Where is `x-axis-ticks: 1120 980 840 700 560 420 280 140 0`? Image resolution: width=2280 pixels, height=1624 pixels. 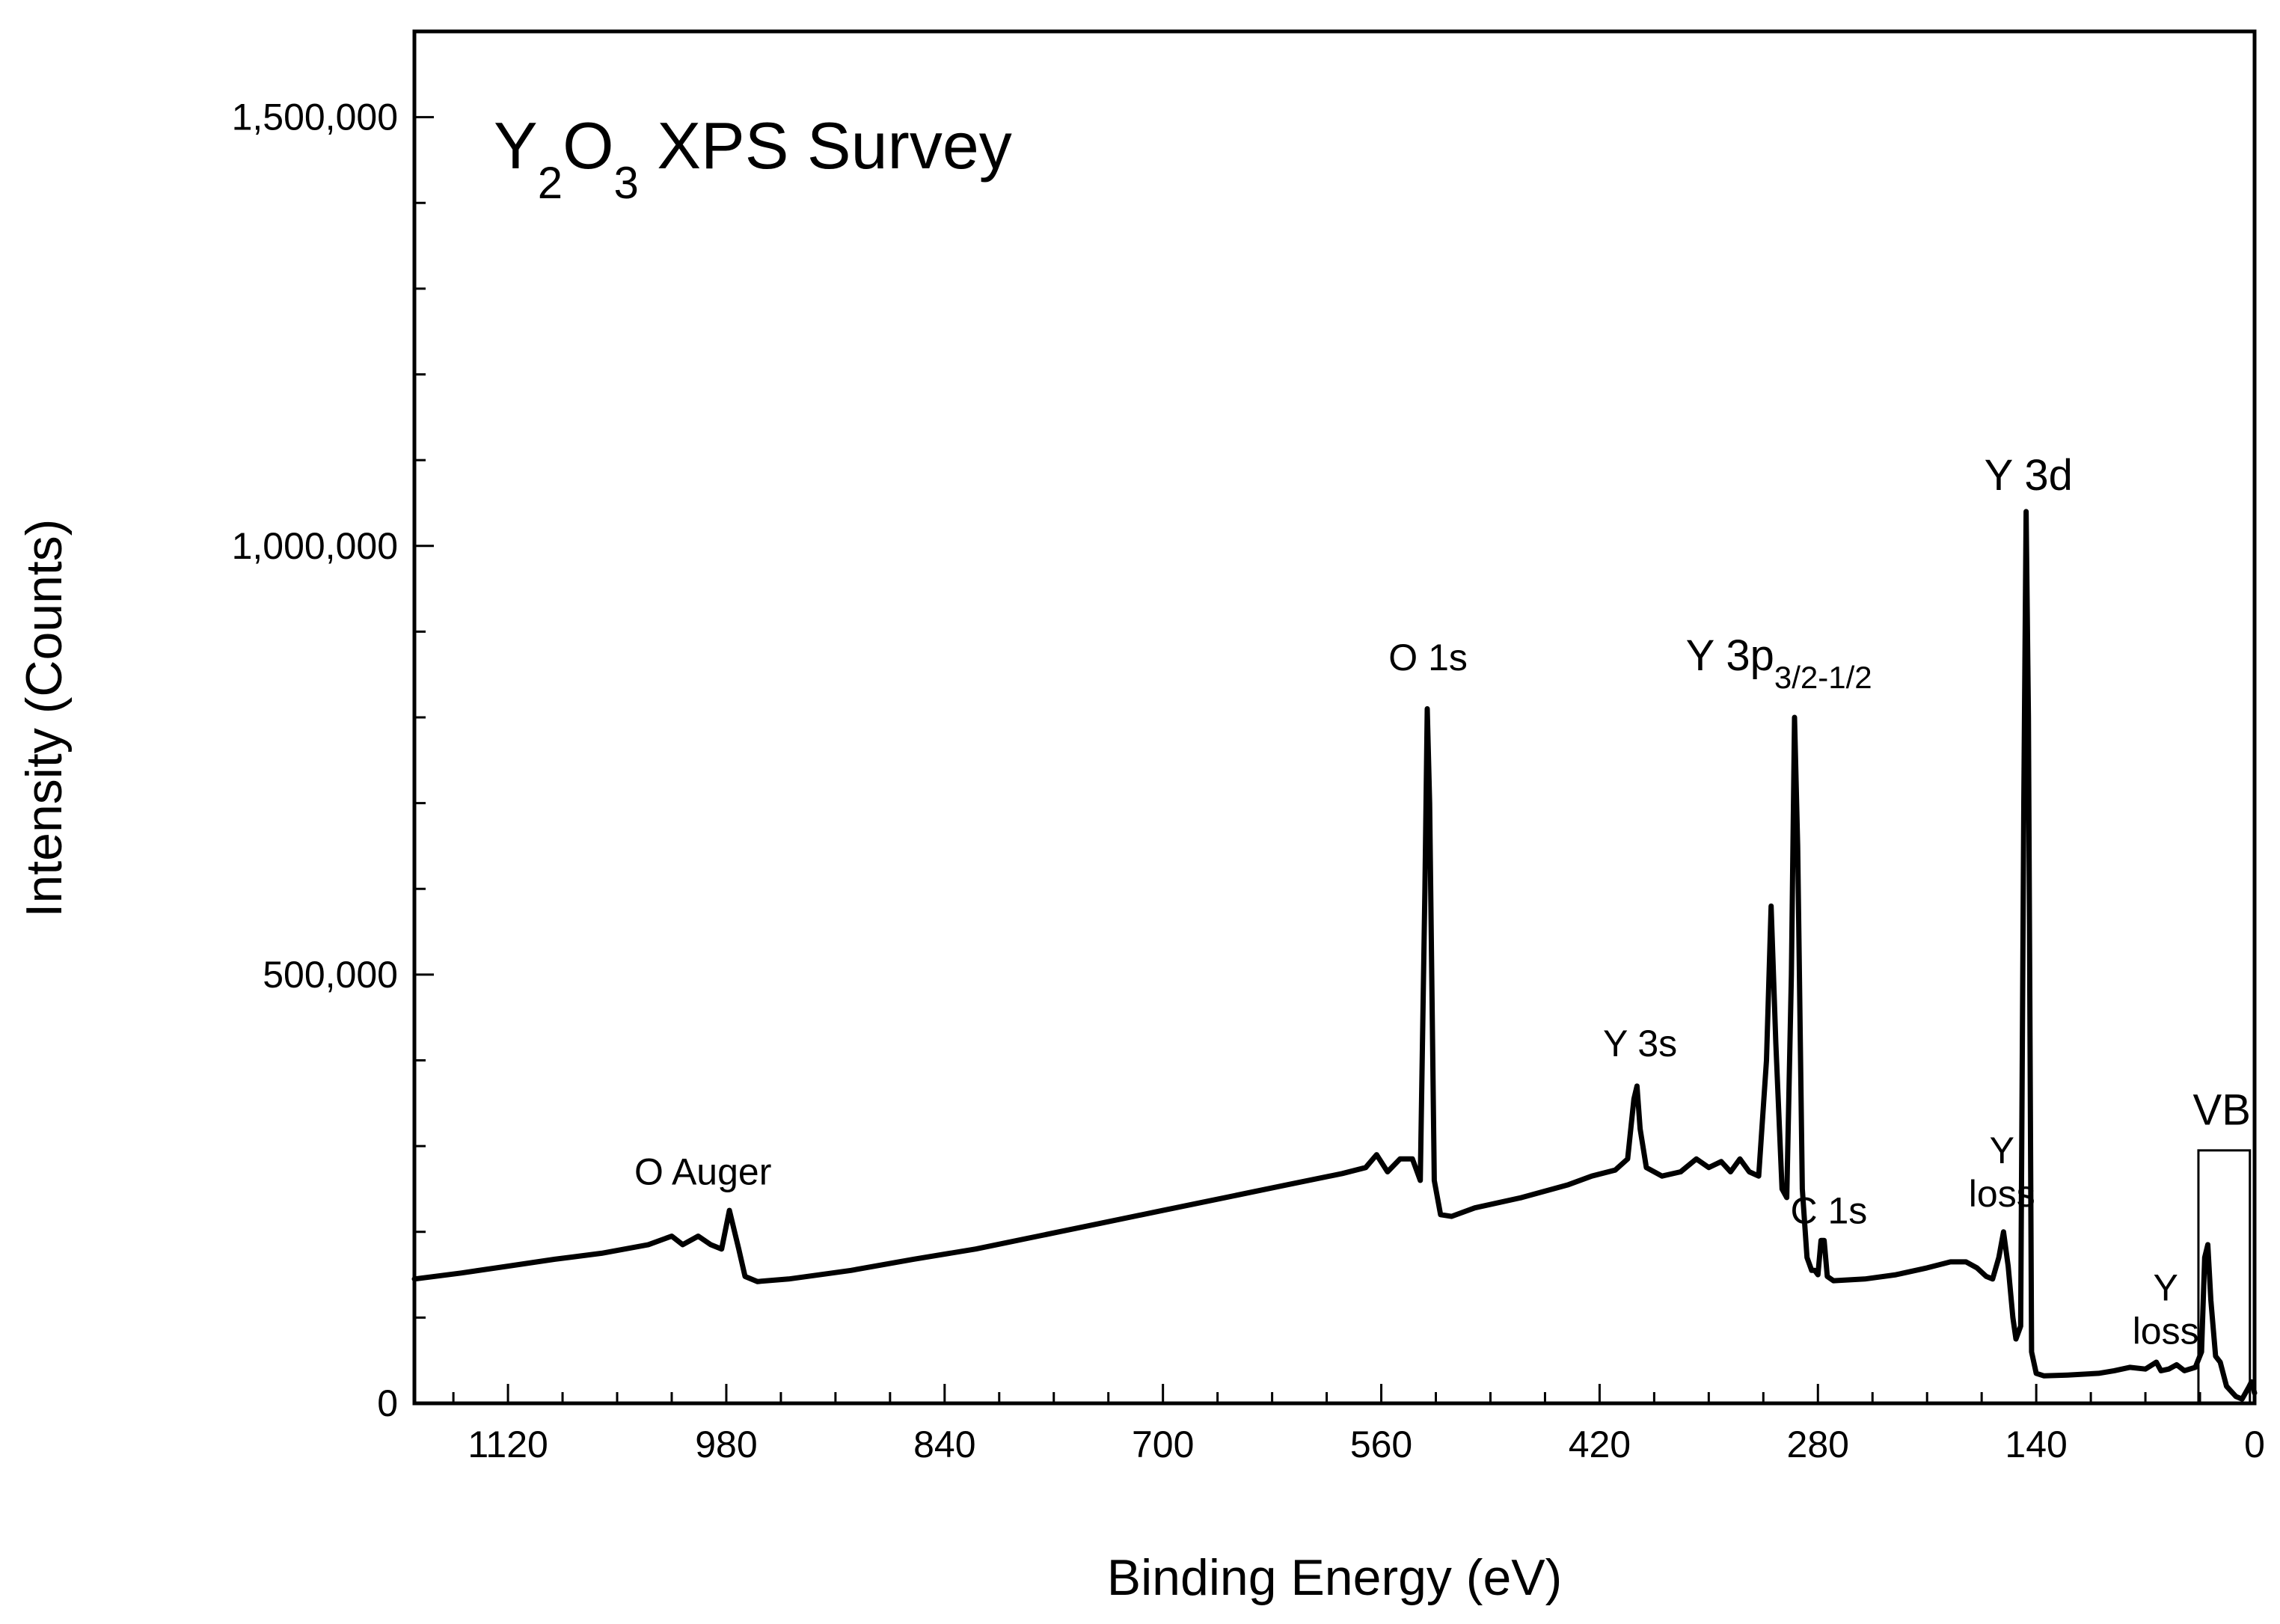
x-axis-ticks: 1120 980 840 700 560 420 280 140 0 is located at coordinates (1358, 1424).